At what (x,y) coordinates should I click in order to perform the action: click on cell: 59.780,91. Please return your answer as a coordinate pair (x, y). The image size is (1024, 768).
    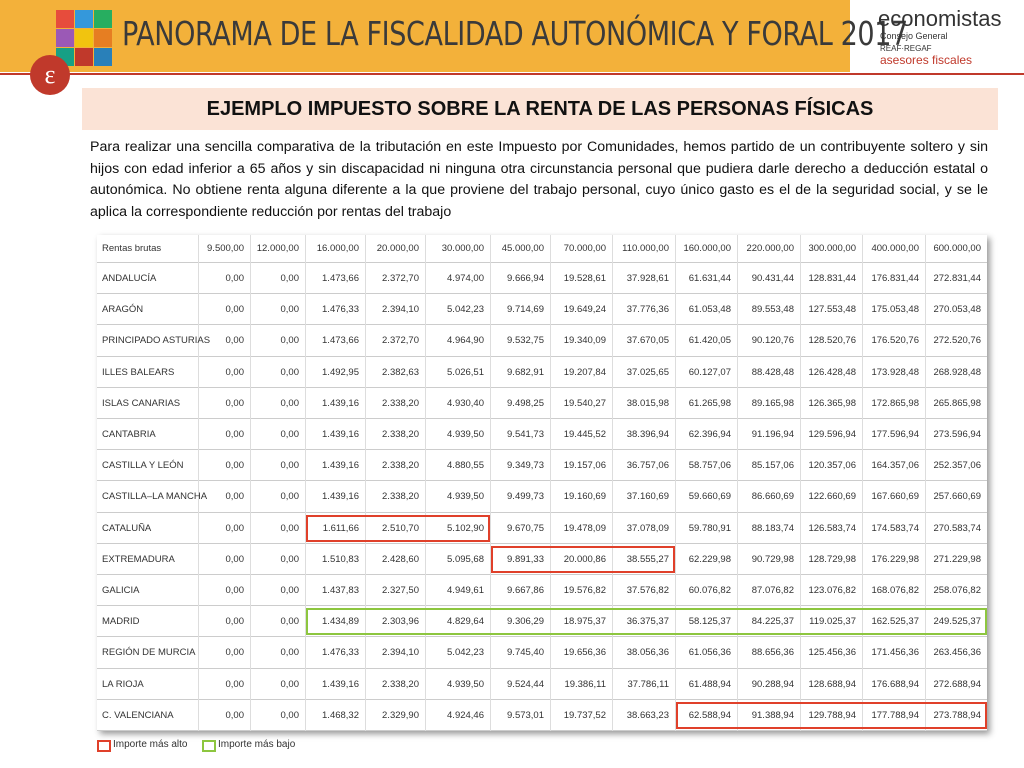
    Looking at the image, I should click on (709, 528).